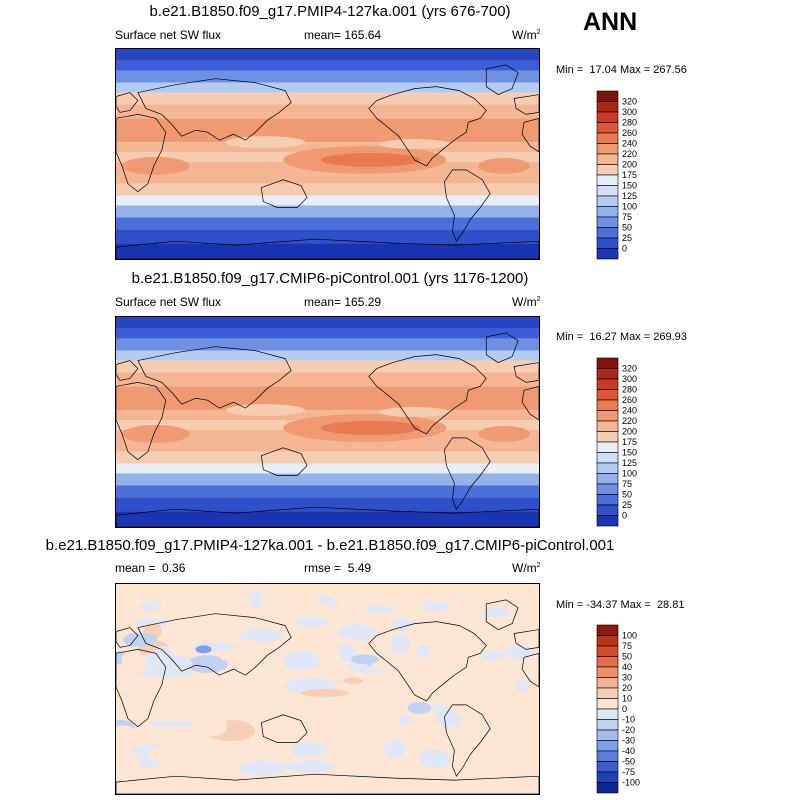 Image resolution: width=800 pixels, height=800 pixels. I want to click on panel-2-colorbar-tick-label: 50, so click(627, 495).